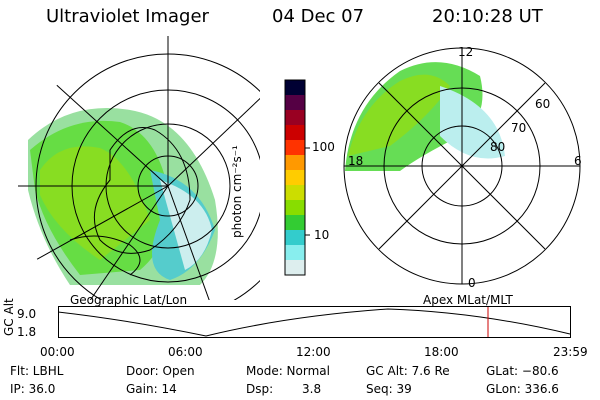 This screenshot has width=600, height=400. I want to click on emission-core, so click(95, 203).